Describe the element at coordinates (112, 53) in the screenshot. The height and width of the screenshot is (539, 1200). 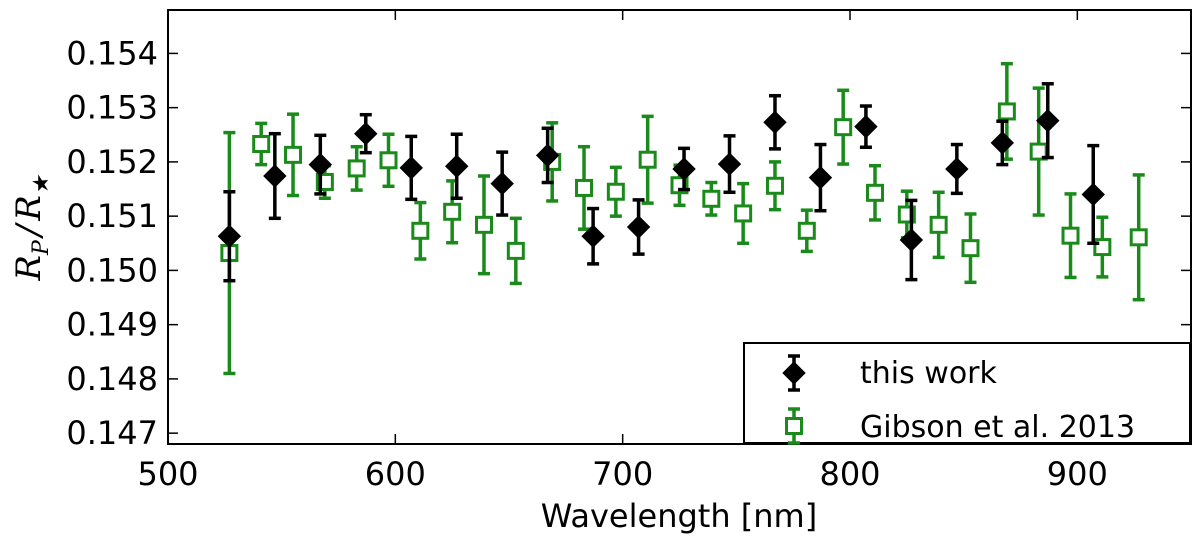
I see `y-tick-label: 0.154` at that location.